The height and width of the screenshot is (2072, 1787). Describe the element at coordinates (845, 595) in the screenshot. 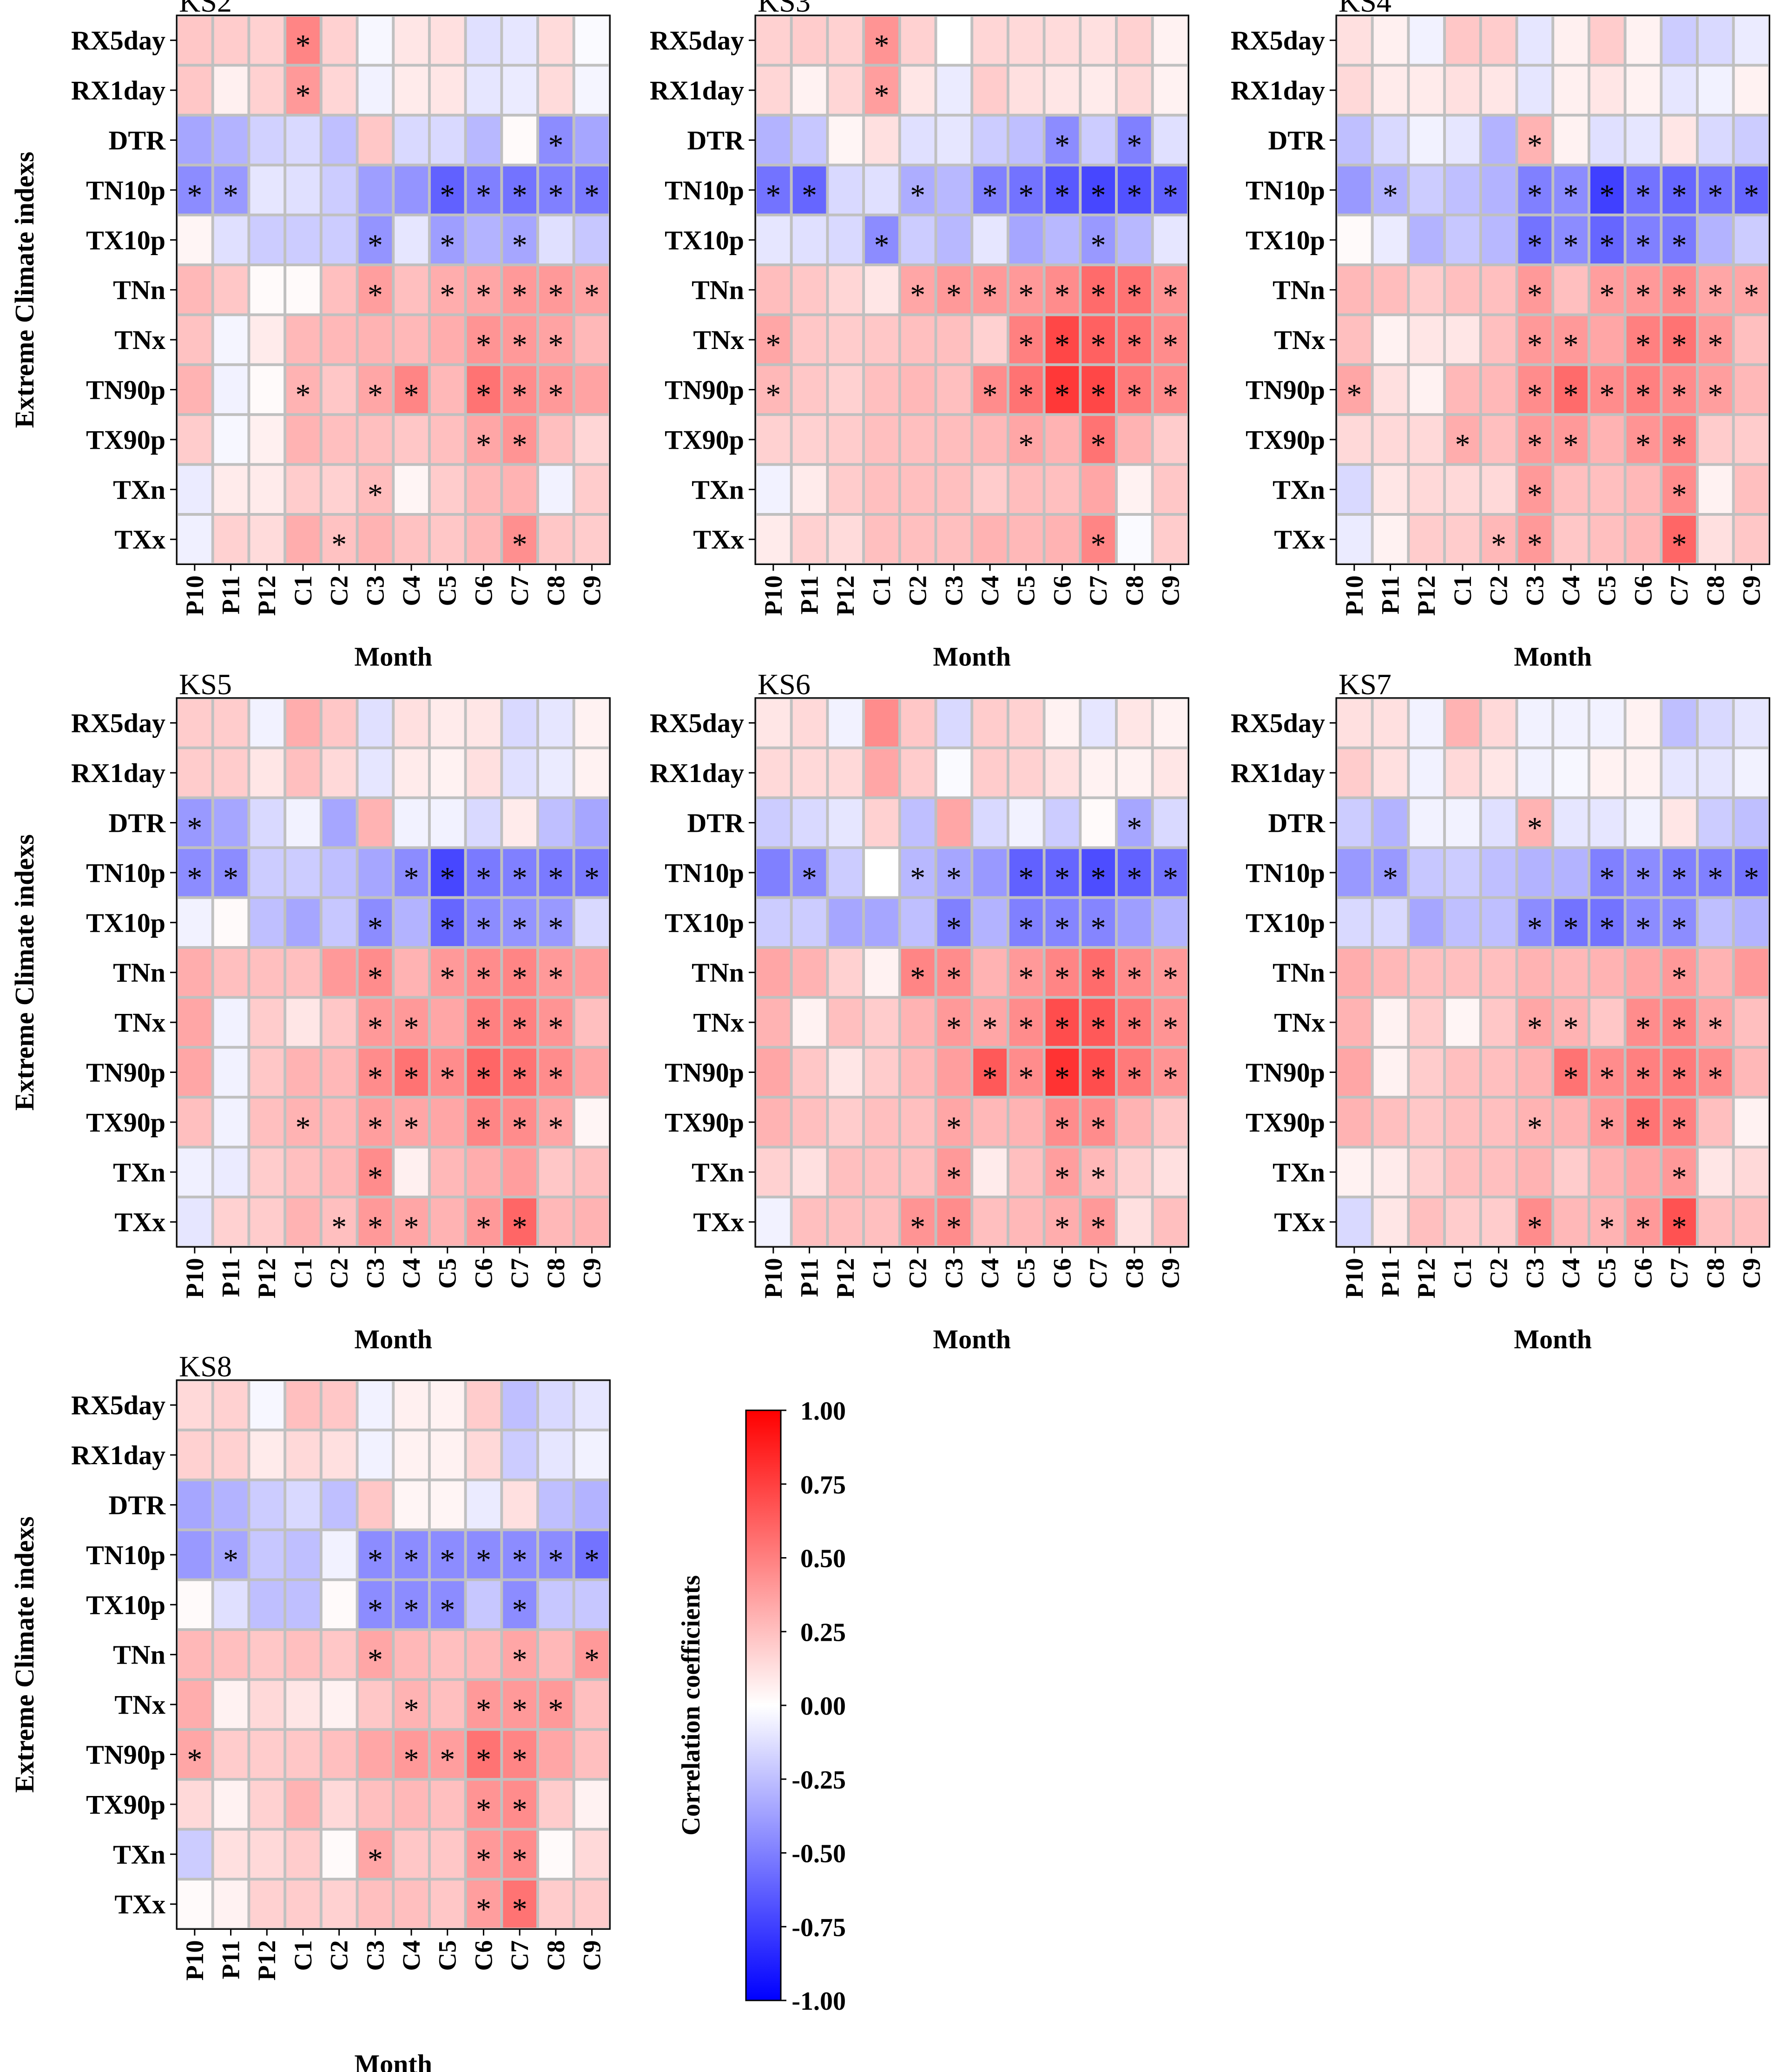

I see `column-label: P12` at that location.